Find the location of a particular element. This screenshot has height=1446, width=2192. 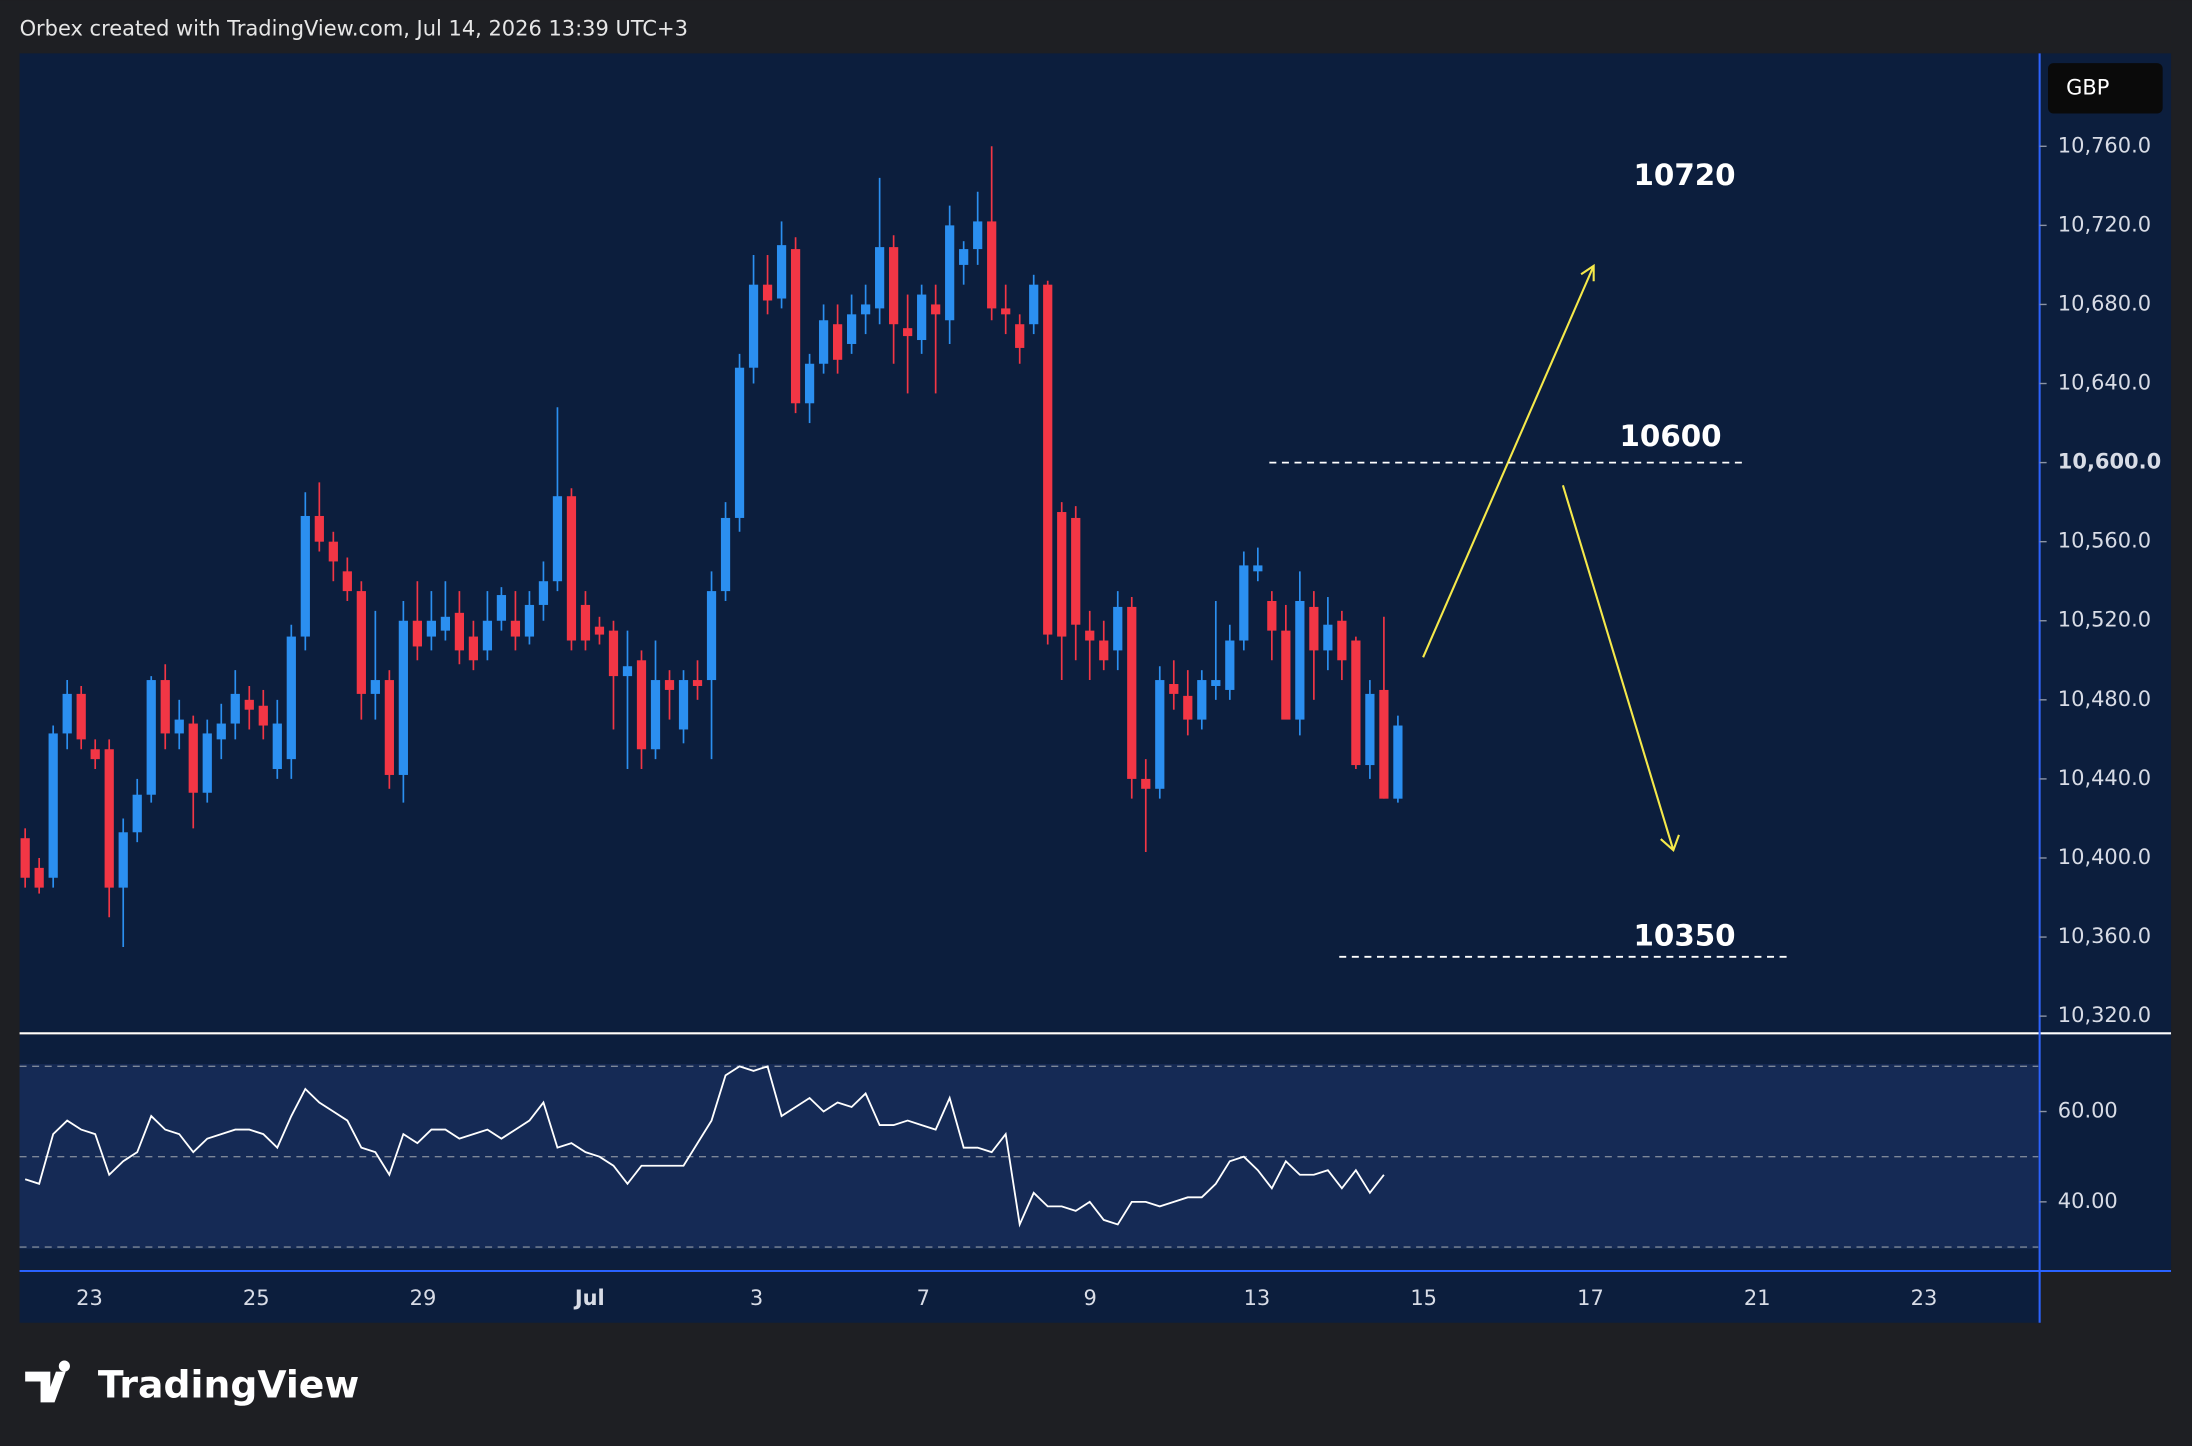

y-tick-label: 10,640.0 is located at coordinates (2104, 383).